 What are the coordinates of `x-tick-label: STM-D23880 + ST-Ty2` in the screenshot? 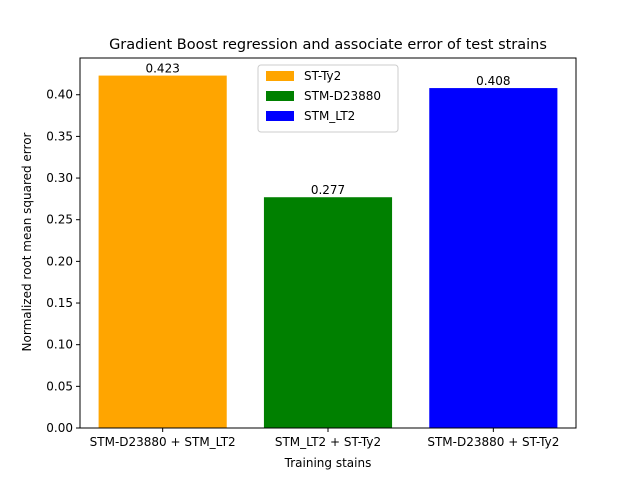 It's located at (493, 442).